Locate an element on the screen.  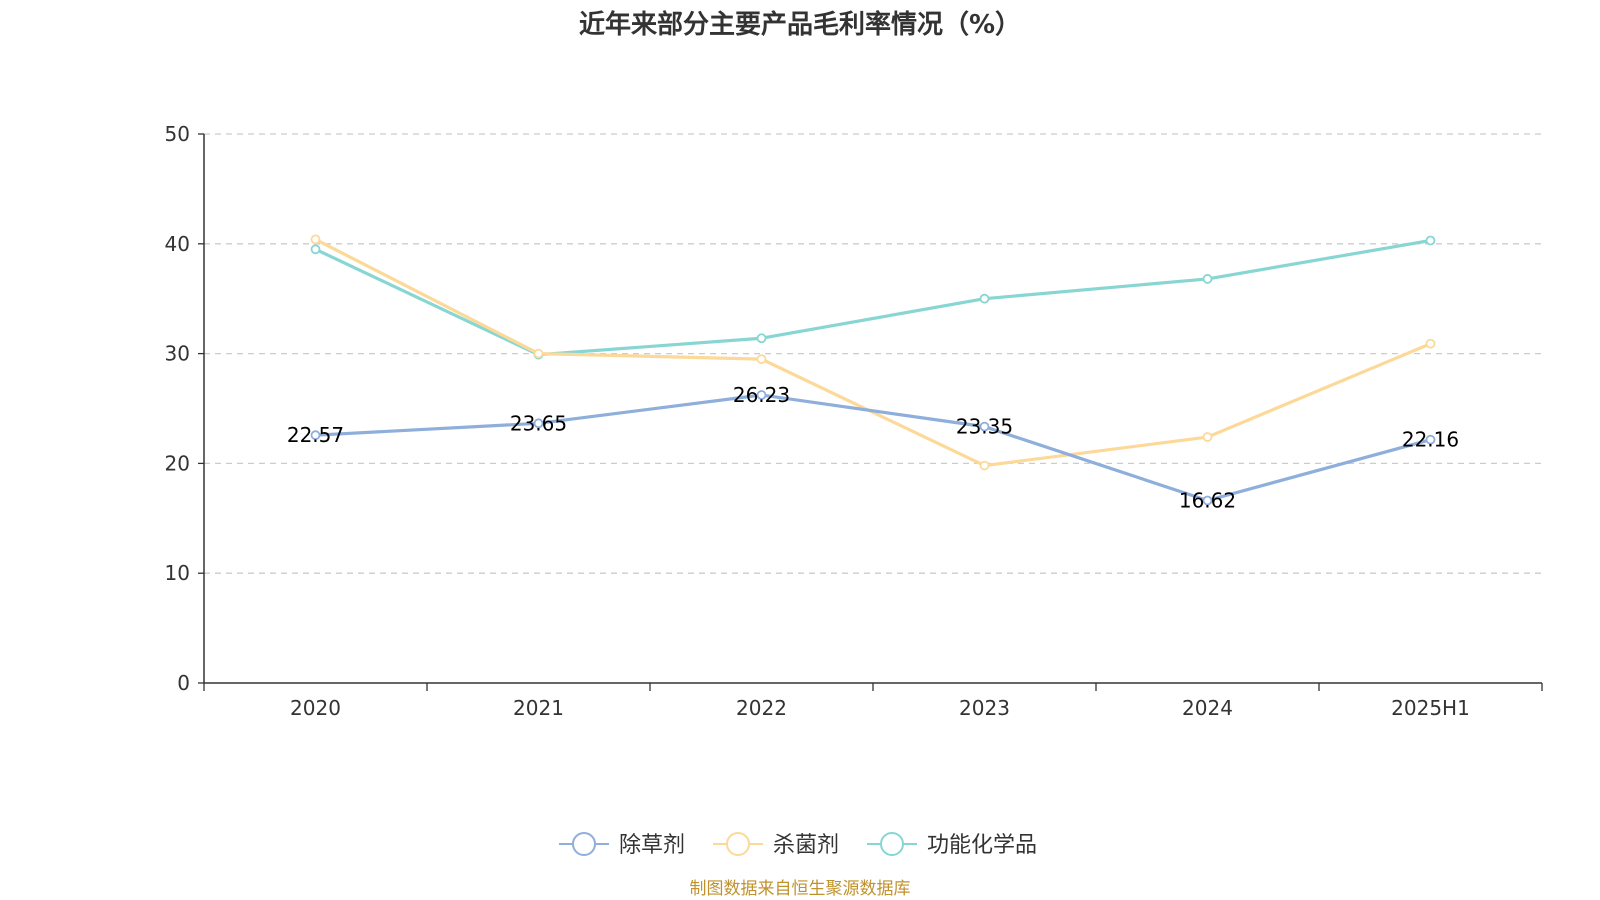
source-note: 制图数据来自恒生聚源数据库 is located at coordinates (800, 889).